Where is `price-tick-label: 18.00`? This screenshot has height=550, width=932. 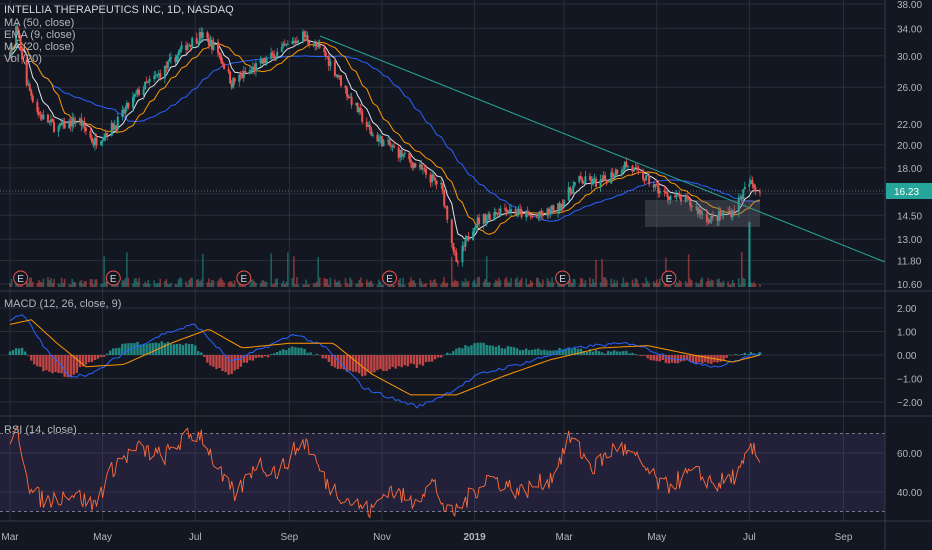
price-tick-label: 18.00 is located at coordinates (909, 169).